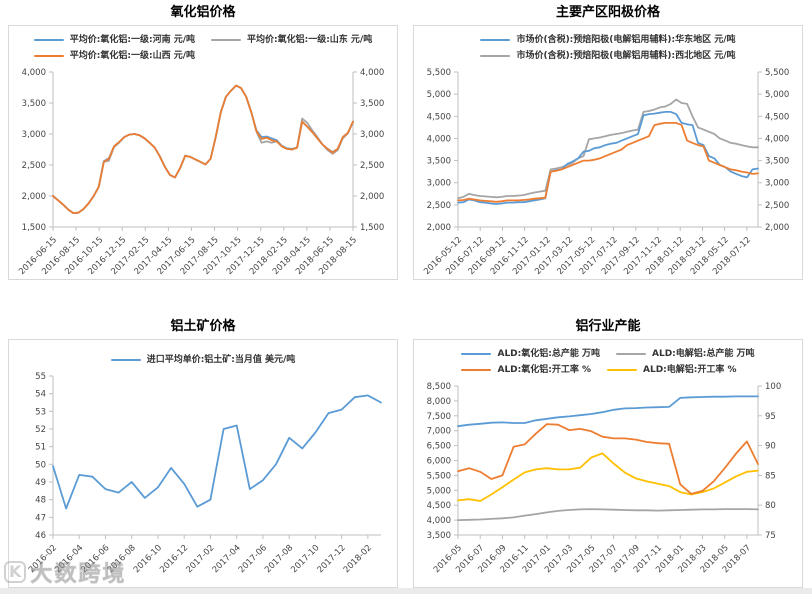 The height and width of the screenshot is (594, 812). What do you see at coordinates (48, 56) in the screenshot?
I see `legend-line-marker-orange` at bounding box center [48, 56].